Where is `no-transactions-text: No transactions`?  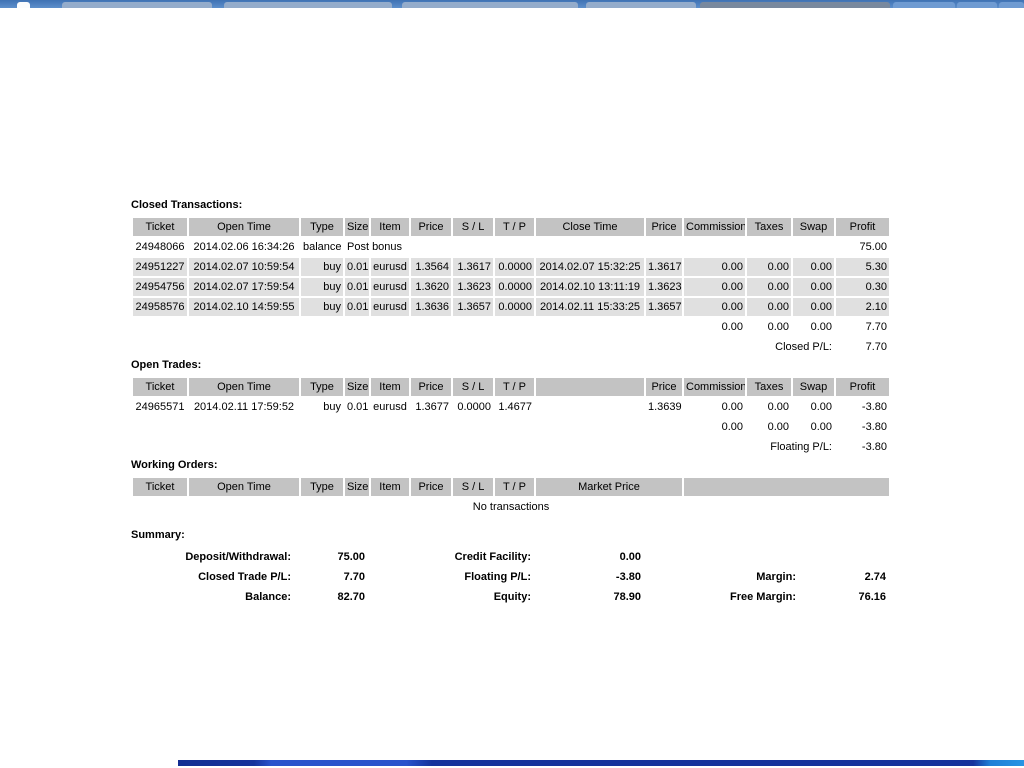
no-transactions-text: No transactions is located at coordinates (511, 507).